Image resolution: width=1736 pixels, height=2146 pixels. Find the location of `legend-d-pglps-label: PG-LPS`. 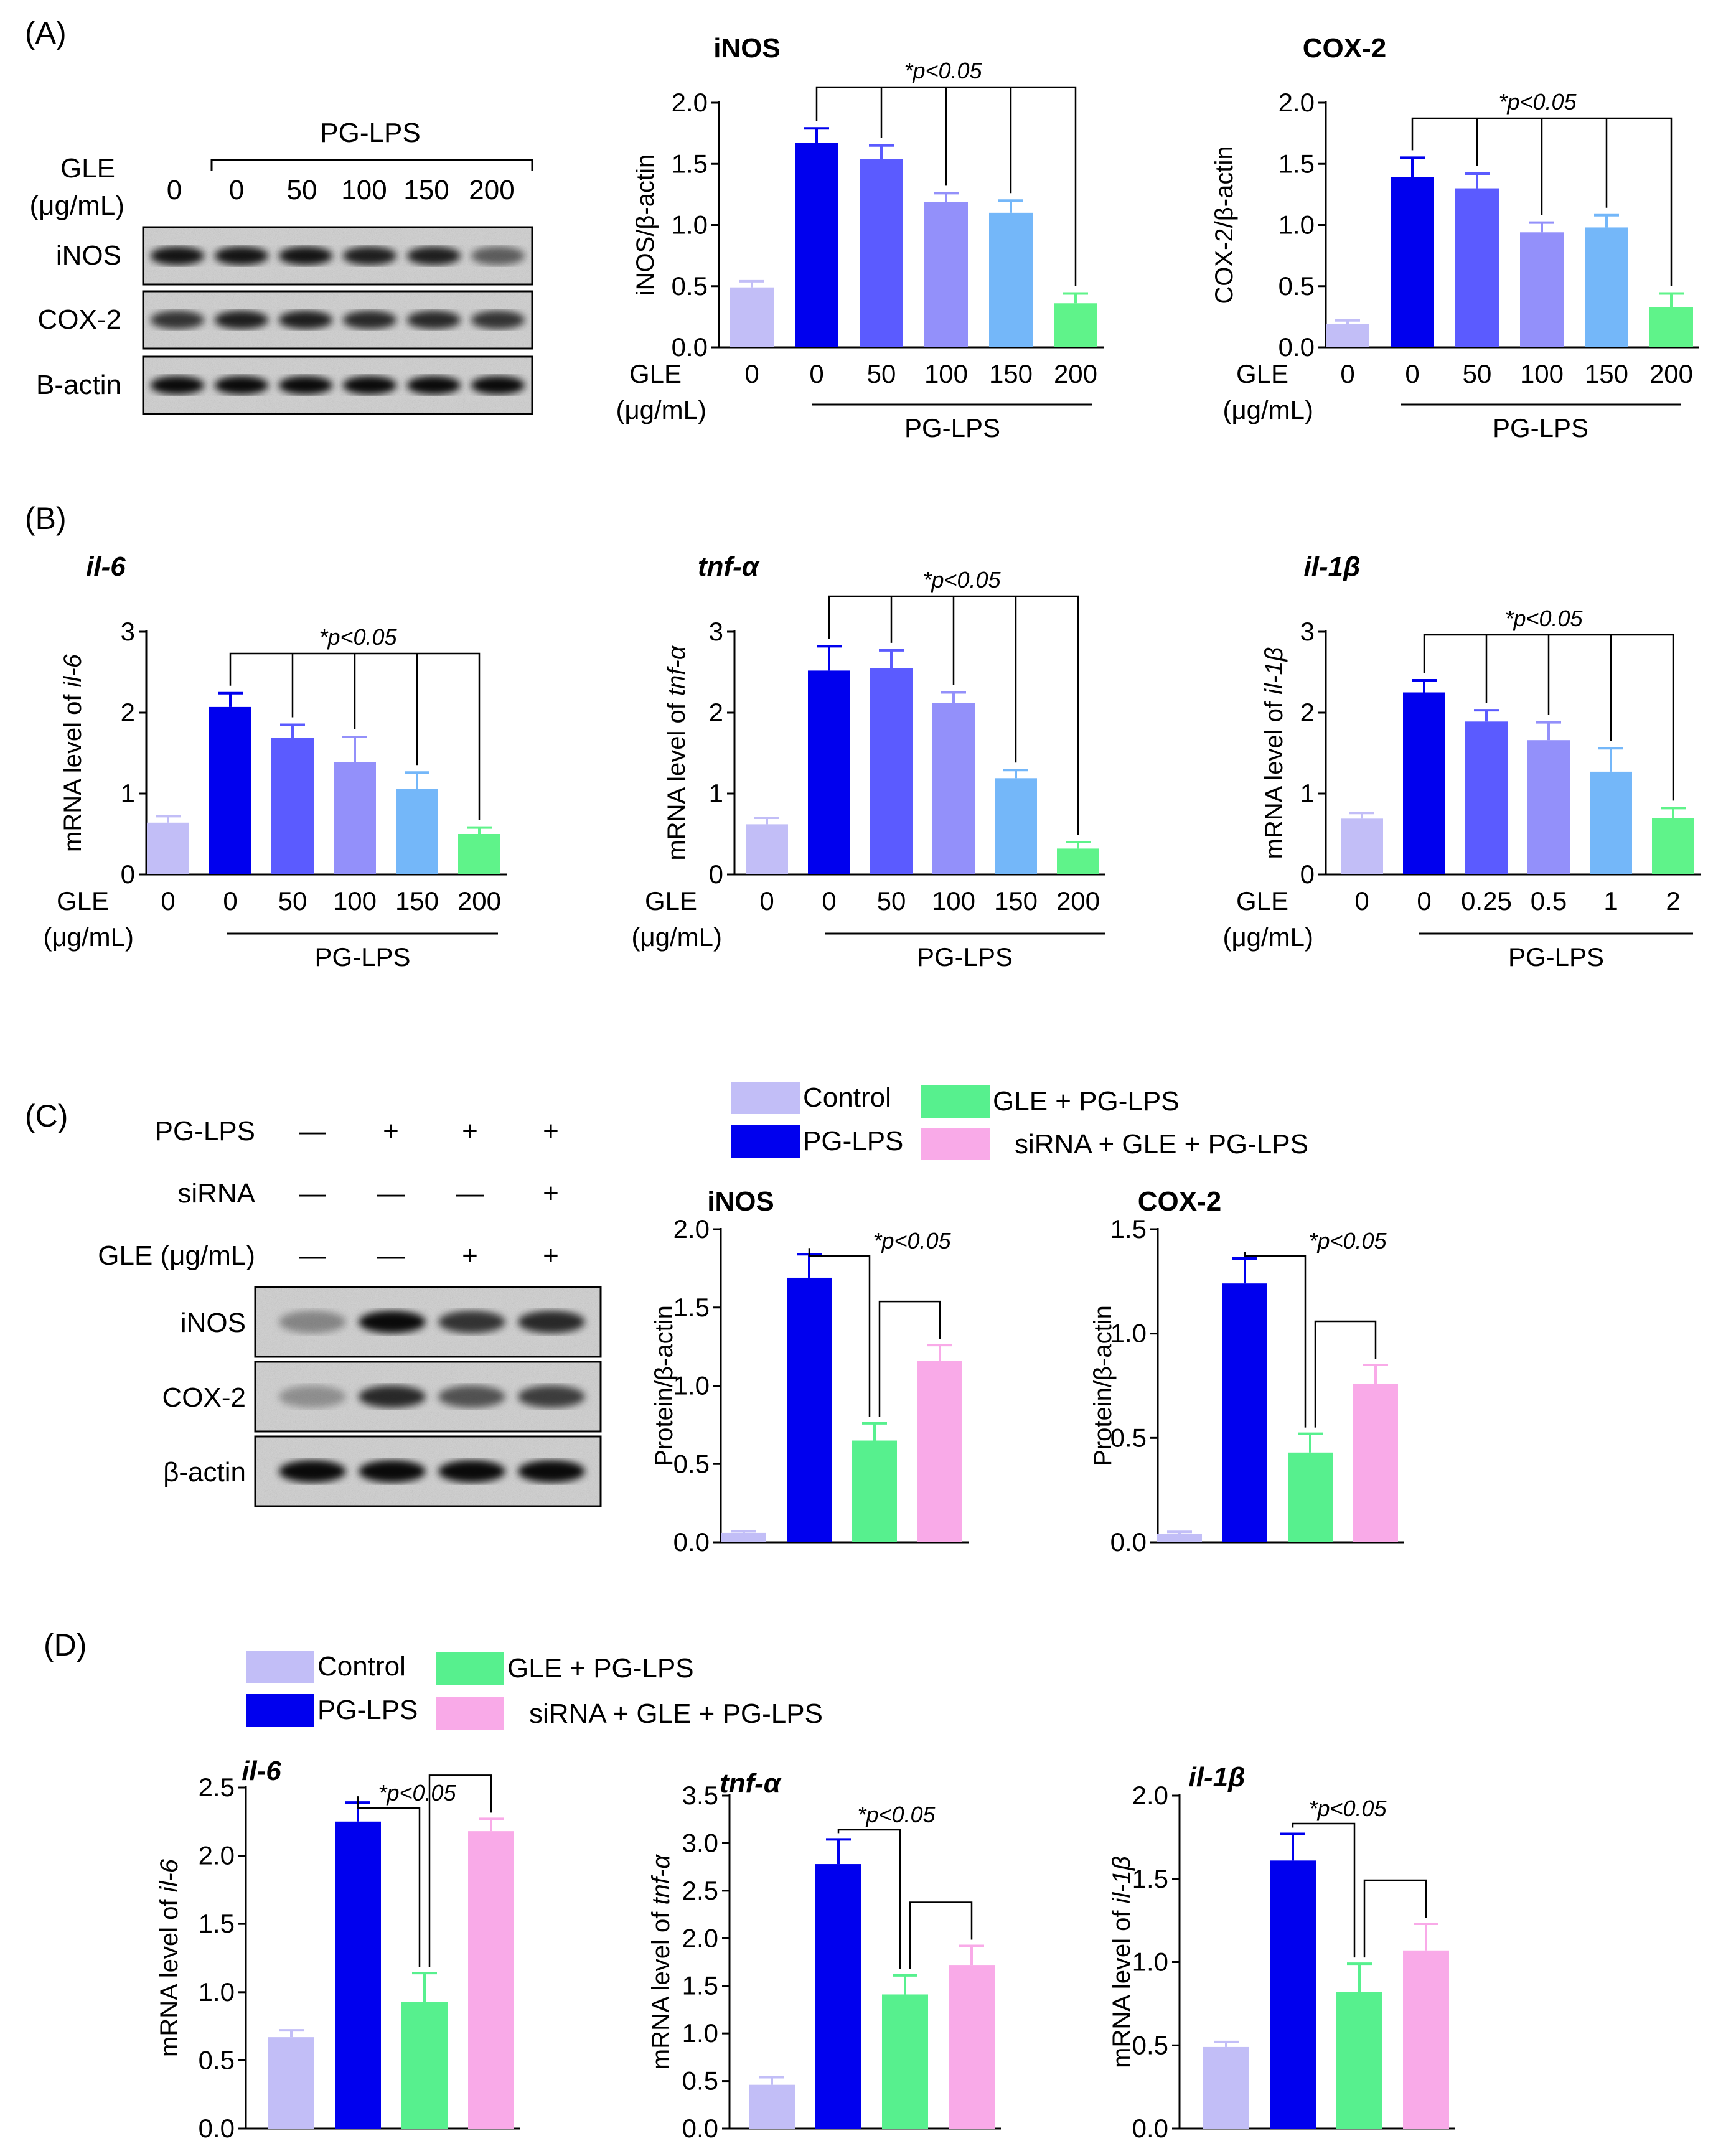

legend-d-pglps-label: PG-LPS is located at coordinates (367, 1710).